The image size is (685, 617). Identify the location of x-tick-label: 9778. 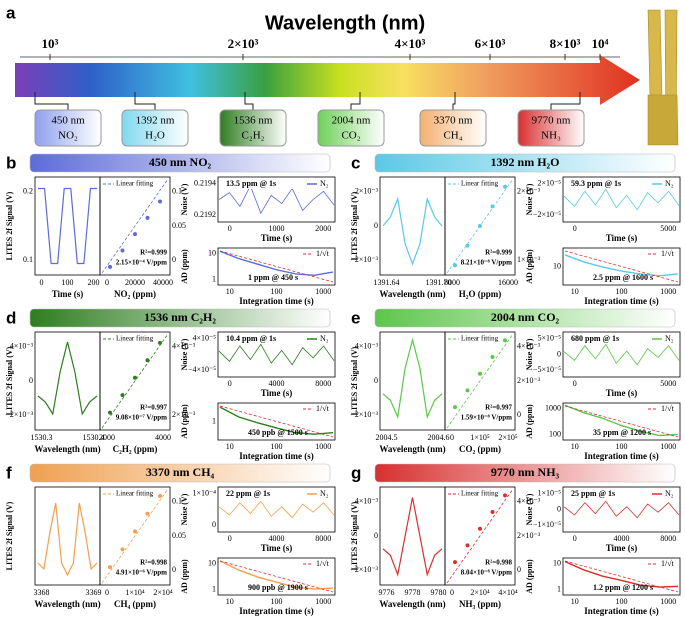
(413, 592).